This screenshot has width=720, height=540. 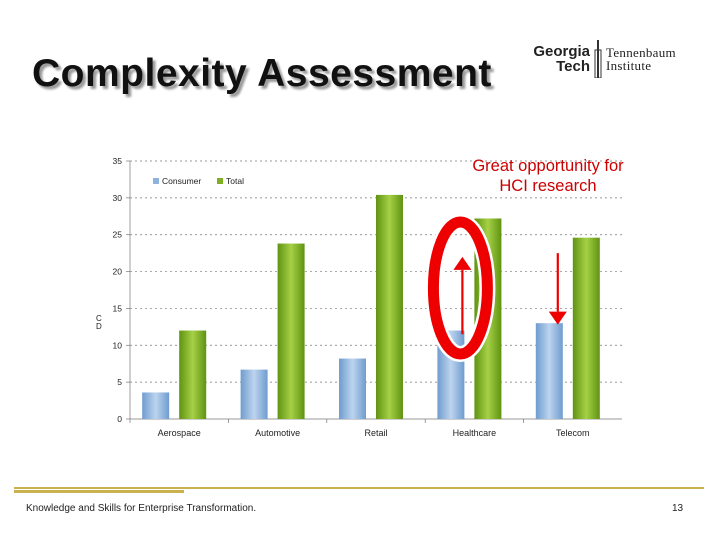 What do you see at coordinates (548, 166) in the screenshot?
I see `callout-line-1: Great opportunity for` at bounding box center [548, 166].